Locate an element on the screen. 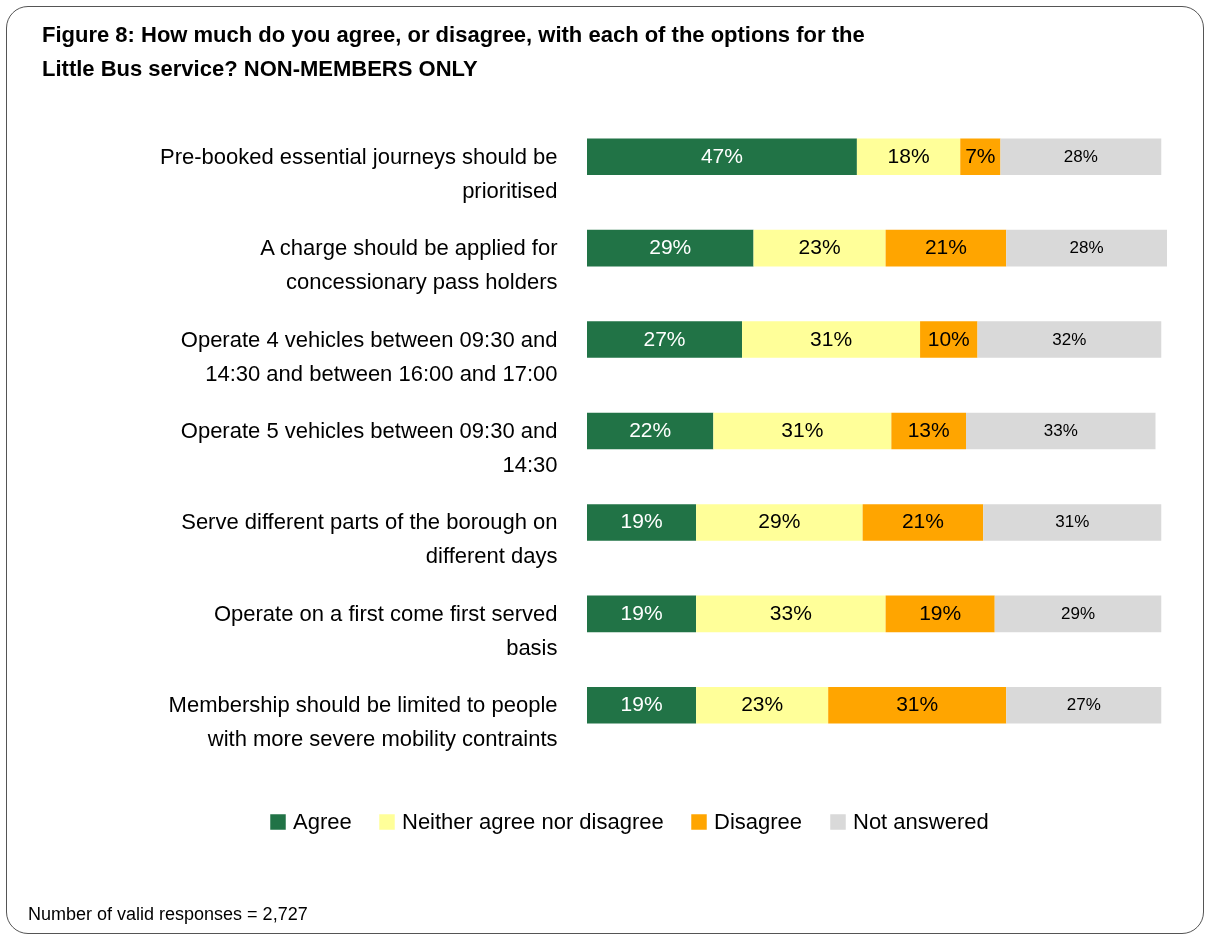  legend-label: Not answered is located at coordinates (921, 821).